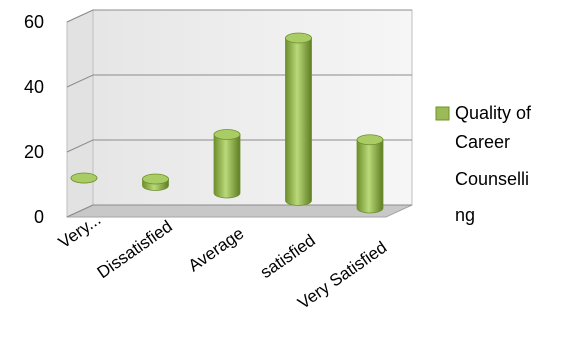 The image size is (587, 361). I want to click on y-tick-label: 60, so click(34, 22).